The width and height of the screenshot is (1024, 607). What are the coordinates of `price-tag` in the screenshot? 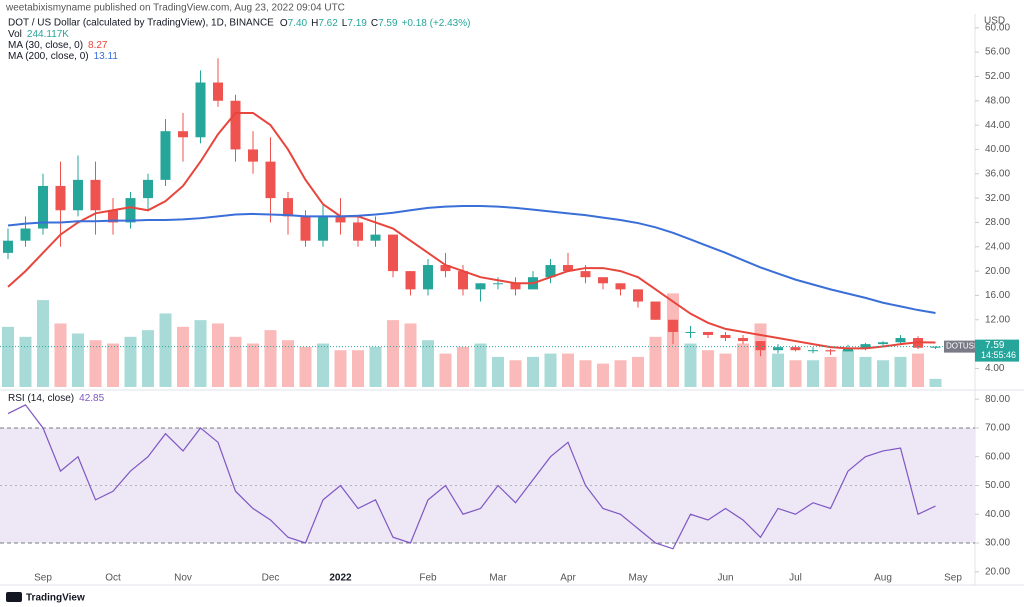 It's located at (997, 350).